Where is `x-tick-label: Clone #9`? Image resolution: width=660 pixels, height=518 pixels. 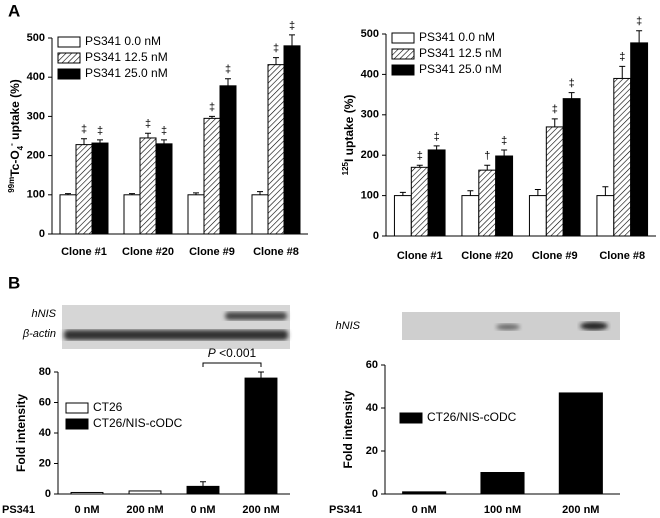 x-tick-label: Clone #9 is located at coordinates (212, 252).